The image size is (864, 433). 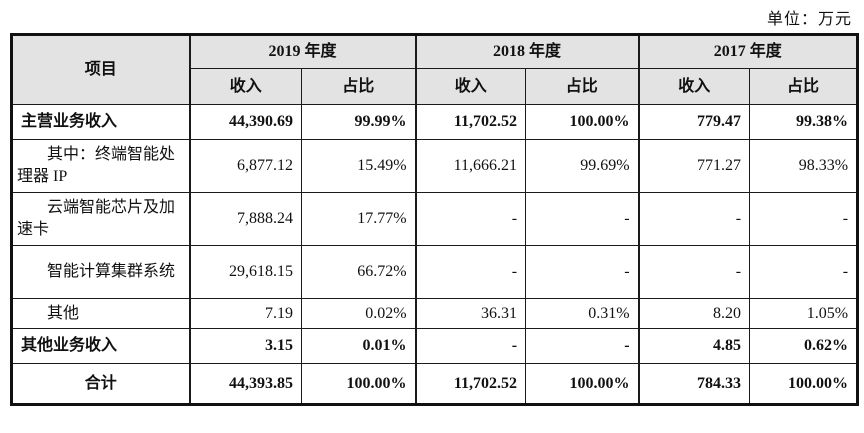 What do you see at coordinates (582, 86) in the screenshot?
I see `column-header-share-2018: 占比` at bounding box center [582, 86].